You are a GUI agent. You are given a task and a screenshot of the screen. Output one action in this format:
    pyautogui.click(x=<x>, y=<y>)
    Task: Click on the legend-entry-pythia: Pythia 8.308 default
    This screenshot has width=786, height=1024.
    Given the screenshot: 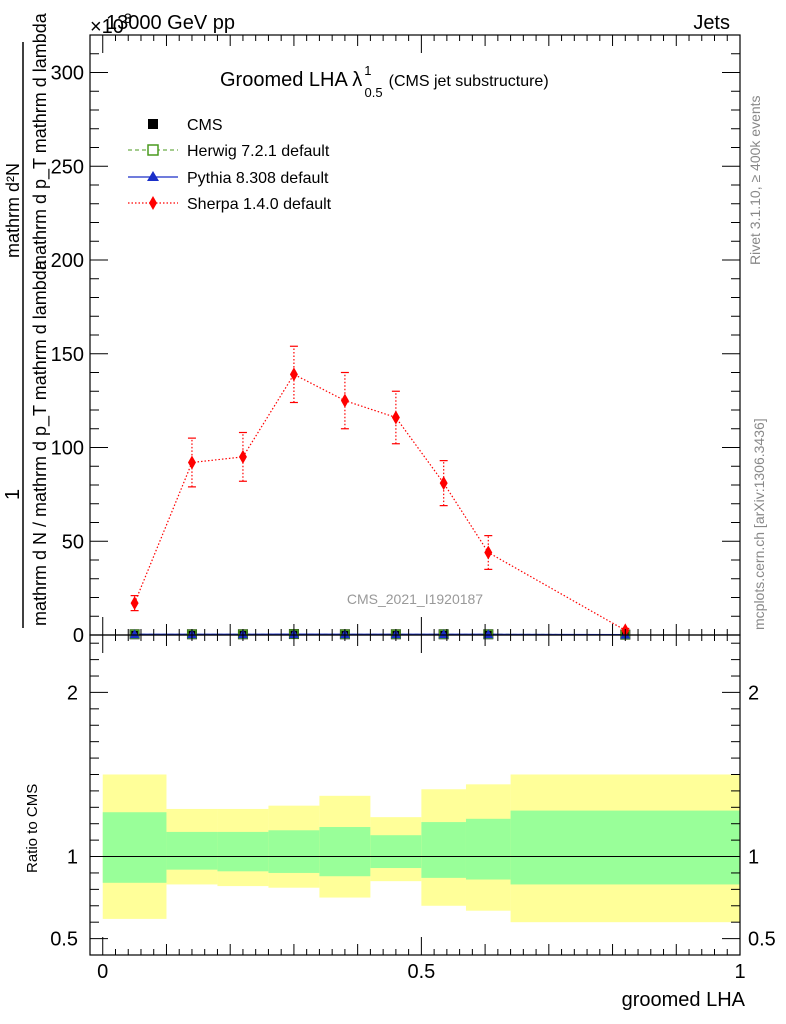 What is the action you would take?
    pyautogui.click(x=228, y=178)
    